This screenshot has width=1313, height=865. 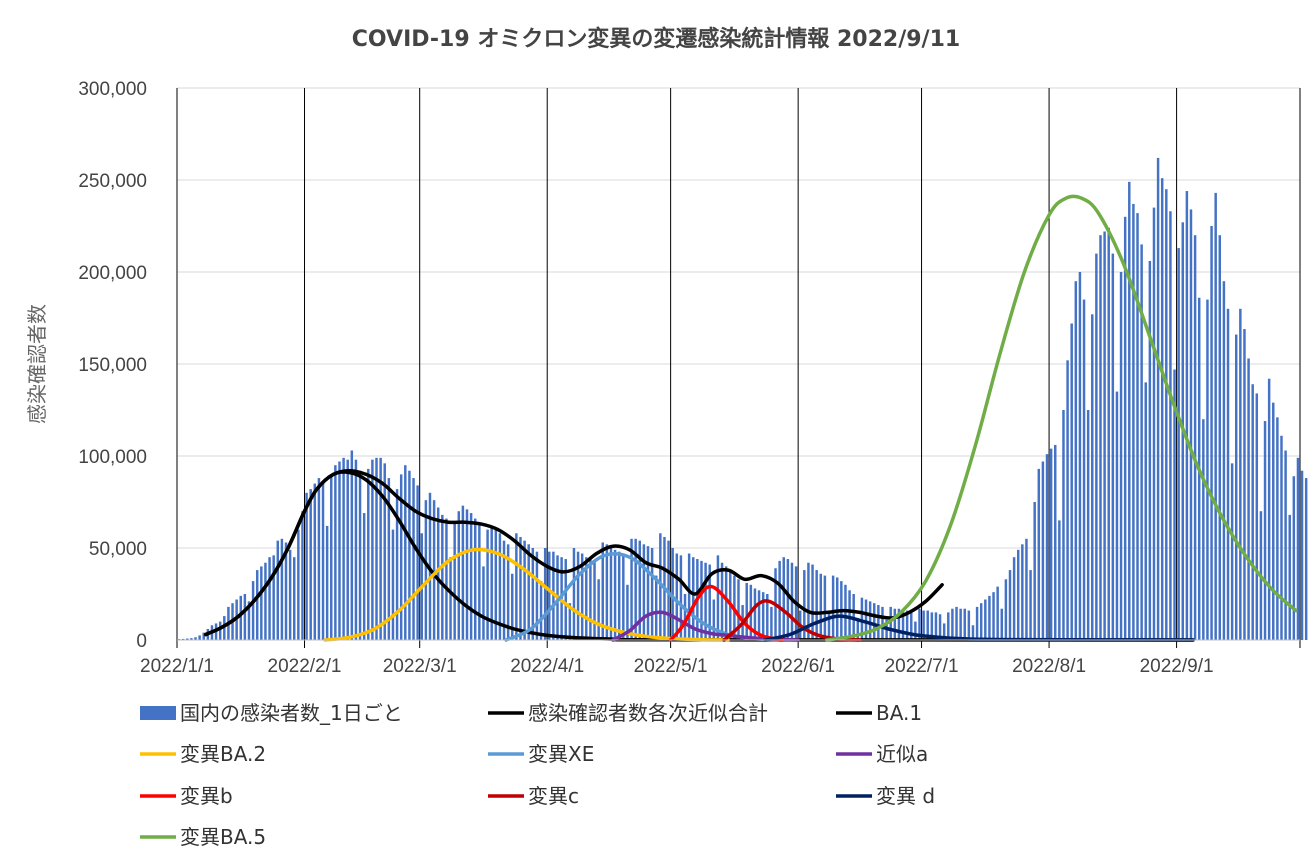 I want to click on y-tick-label: 250,000, so click(x=112, y=181).